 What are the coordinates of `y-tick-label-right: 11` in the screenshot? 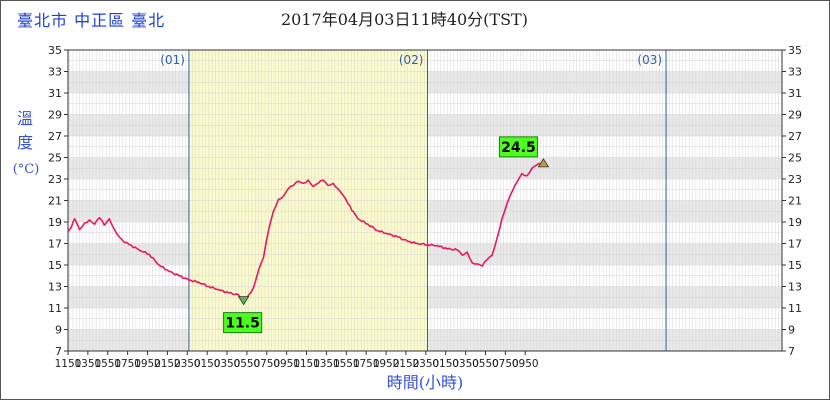 It's located at (795, 308).